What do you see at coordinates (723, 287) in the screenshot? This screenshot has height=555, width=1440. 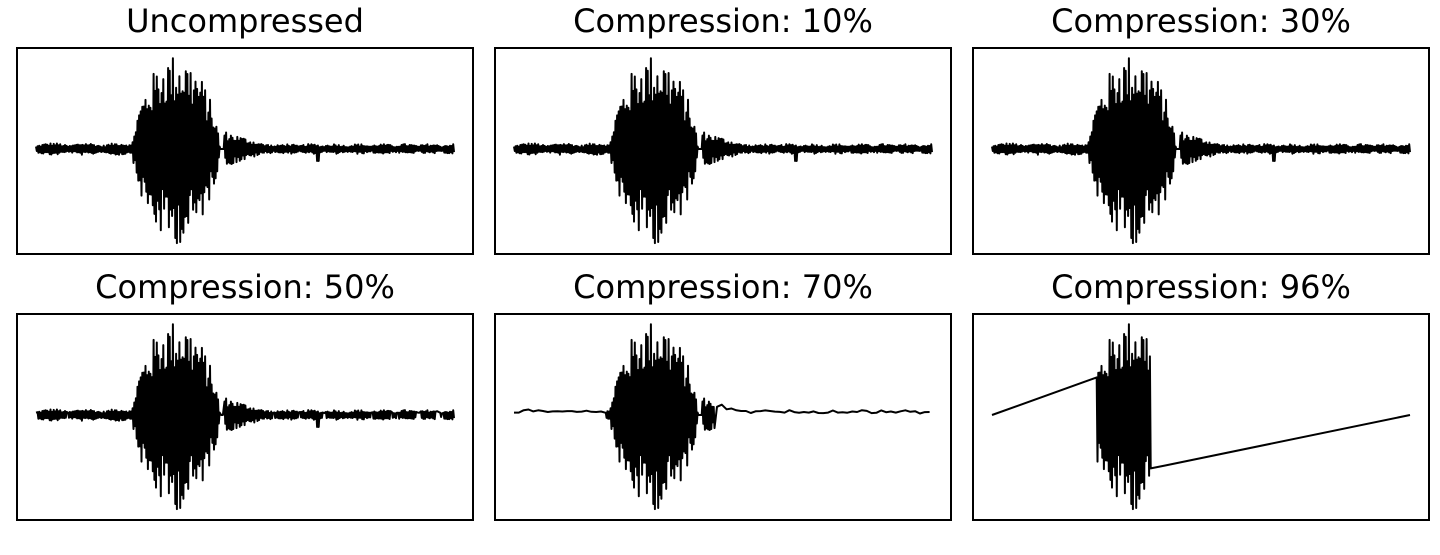 I see `chart-title: Compression: 70%` at bounding box center [723, 287].